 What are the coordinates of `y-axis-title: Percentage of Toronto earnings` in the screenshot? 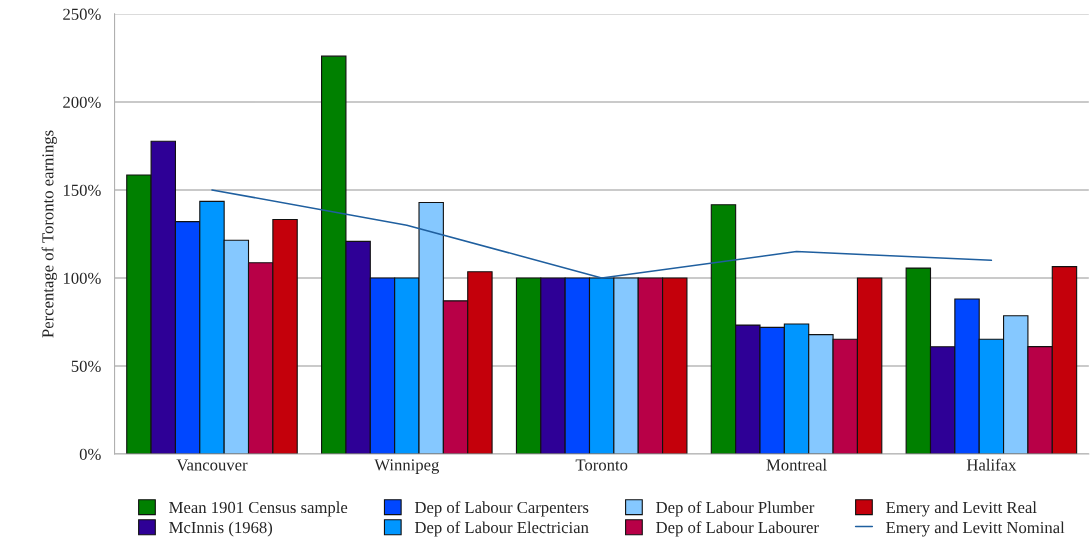 It's located at (49, 234).